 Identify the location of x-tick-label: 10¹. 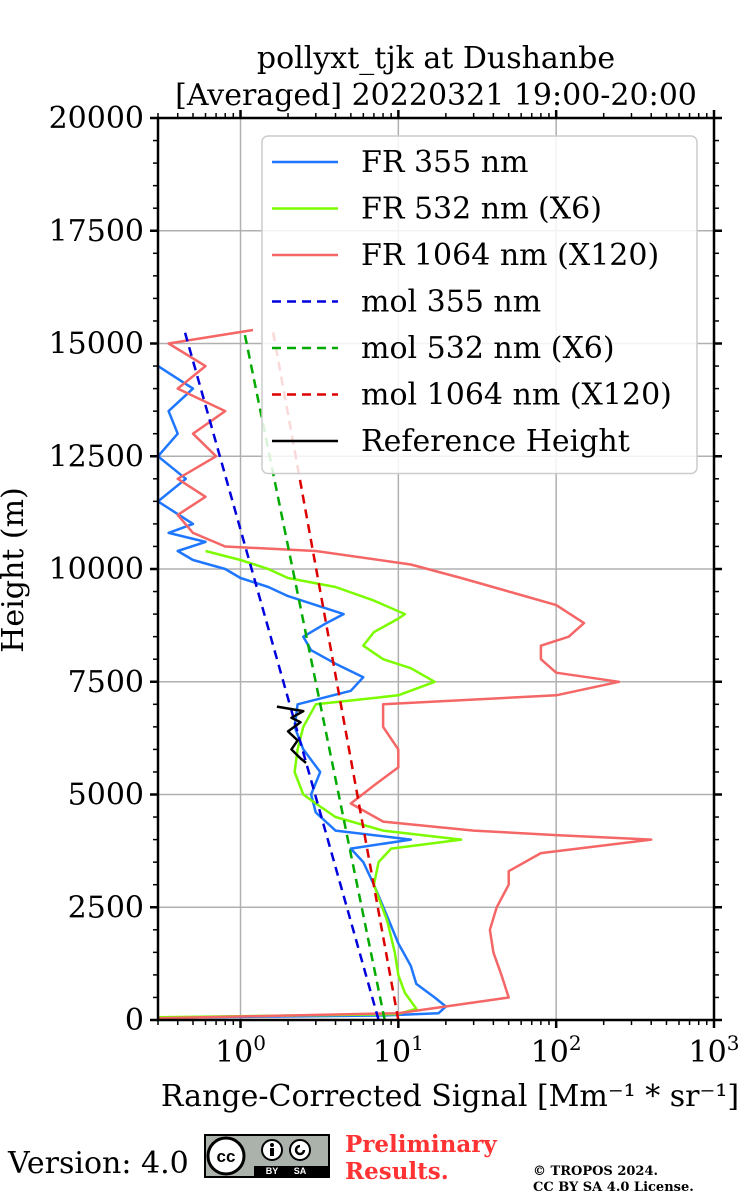
(398, 1050).